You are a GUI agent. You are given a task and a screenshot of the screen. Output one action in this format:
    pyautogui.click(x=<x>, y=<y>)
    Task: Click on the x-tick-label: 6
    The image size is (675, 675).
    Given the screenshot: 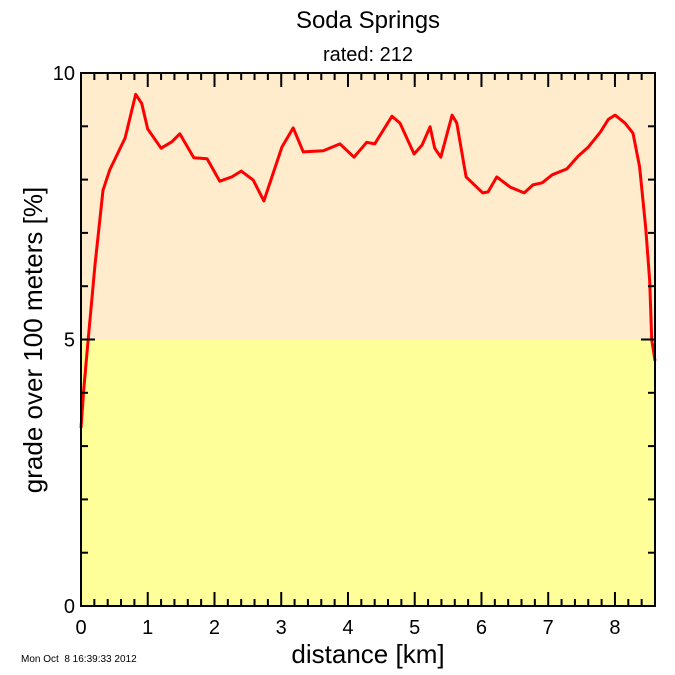 What is the action you would take?
    pyautogui.click(x=481, y=628)
    